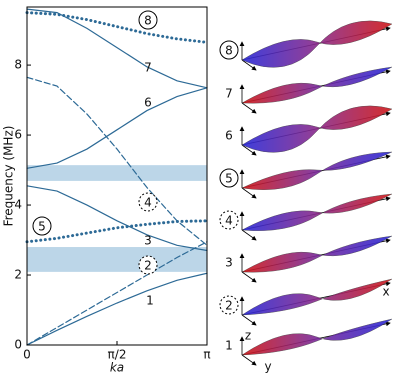 The image size is (398, 377). I want to click on mode-label: 5, so click(229, 179).